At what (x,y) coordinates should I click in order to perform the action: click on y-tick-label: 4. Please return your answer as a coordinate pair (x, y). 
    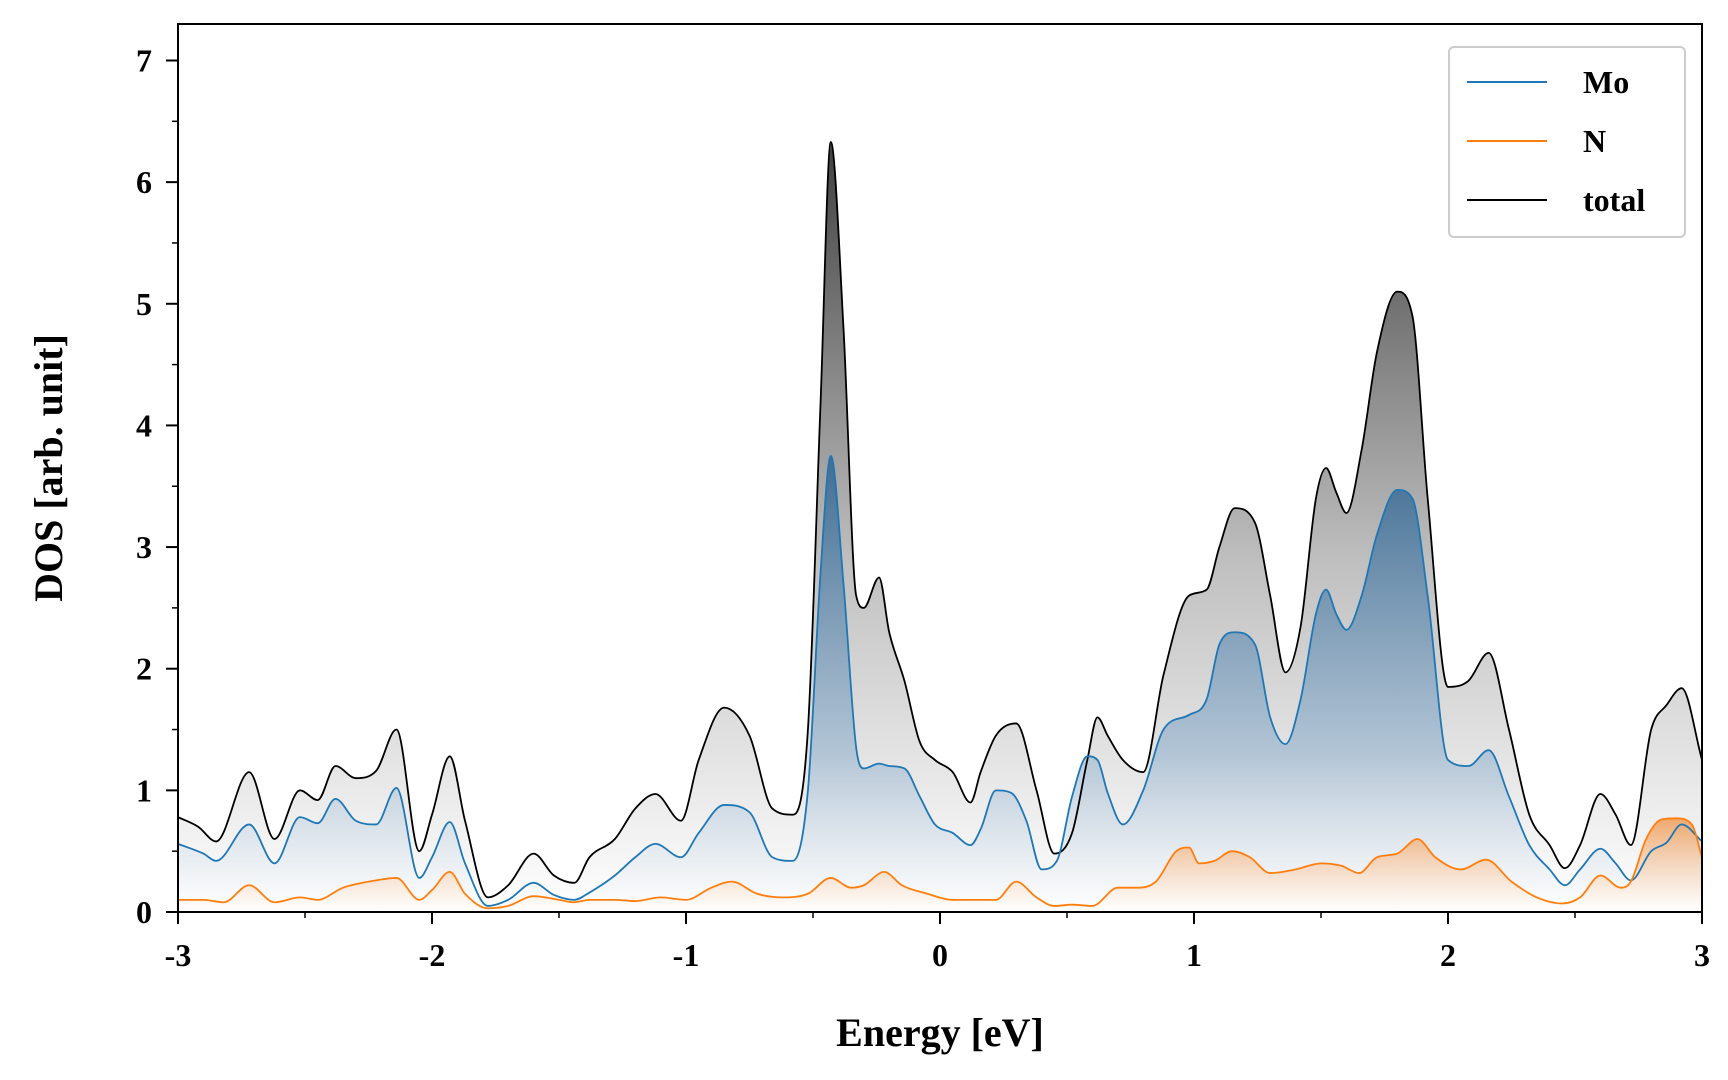
    Looking at the image, I should click on (144, 425).